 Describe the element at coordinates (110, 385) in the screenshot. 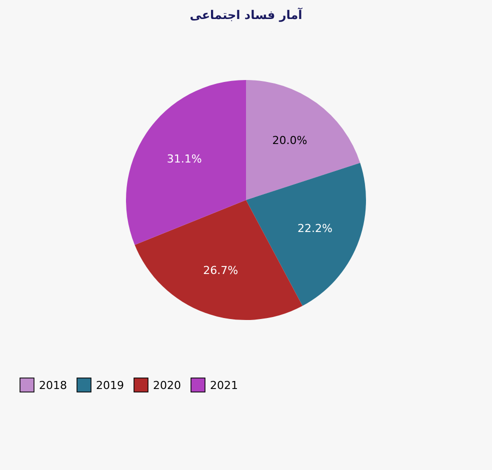

I see `legend-label: 2019` at that location.